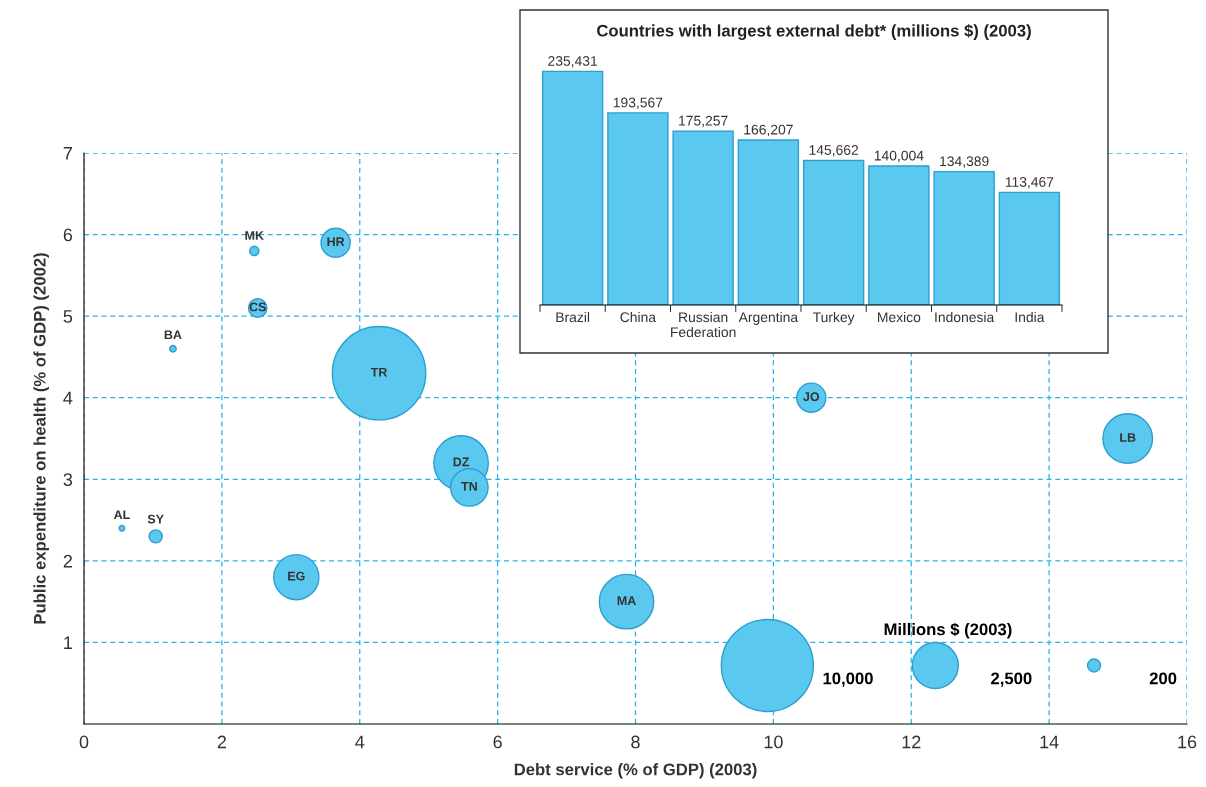 The width and height of the screenshot is (1206, 787). Describe the element at coordinates (497, 742) in the screenshot. I see `x-tick-label: 6` at that location.